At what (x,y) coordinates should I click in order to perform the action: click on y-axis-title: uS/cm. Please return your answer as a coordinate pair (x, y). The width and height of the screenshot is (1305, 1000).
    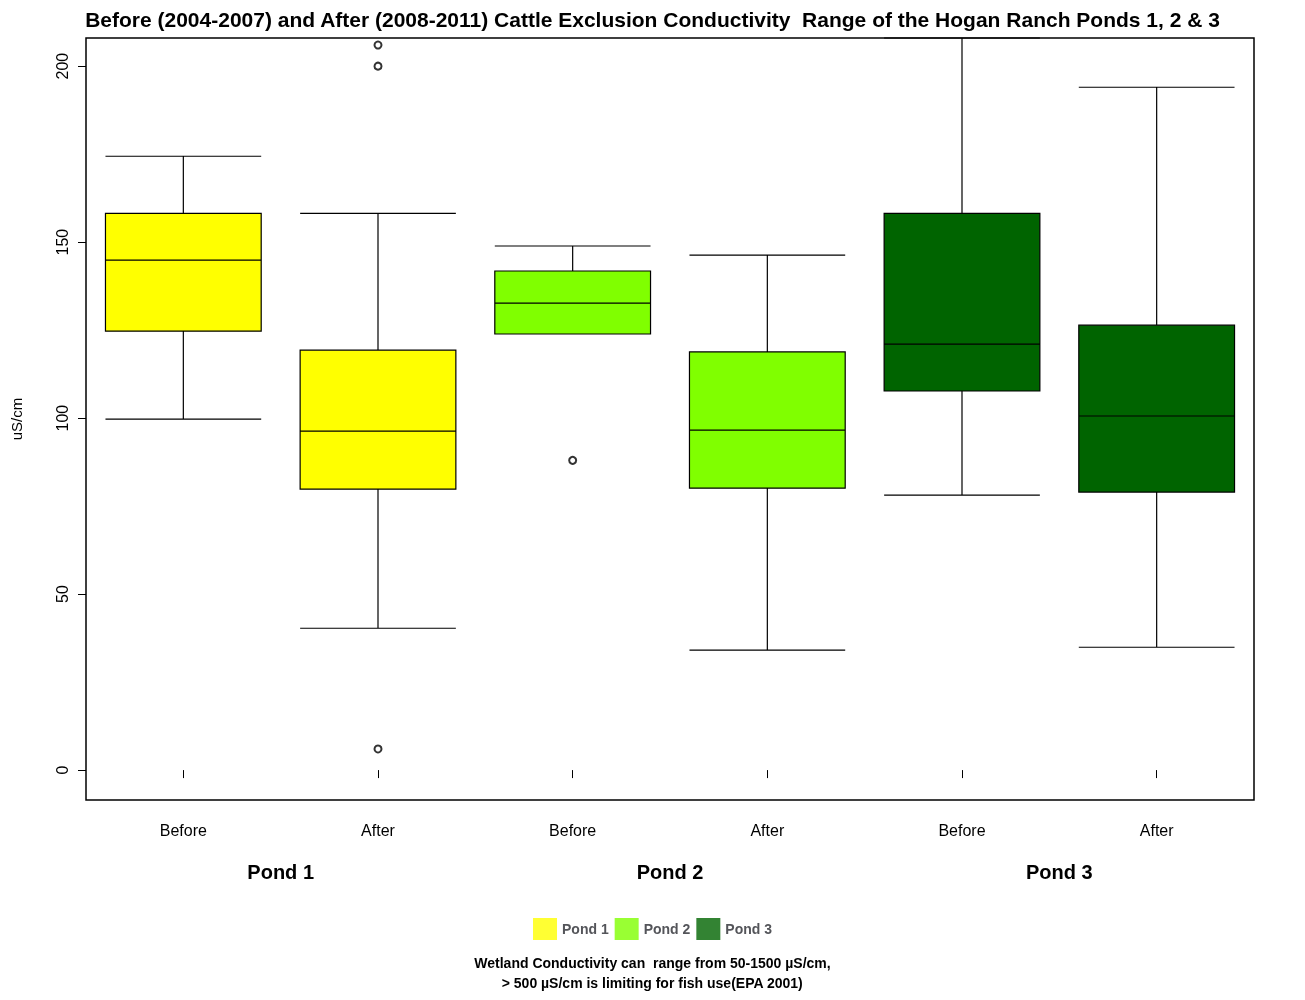
    Looking at the image, I should click on (16, 419).